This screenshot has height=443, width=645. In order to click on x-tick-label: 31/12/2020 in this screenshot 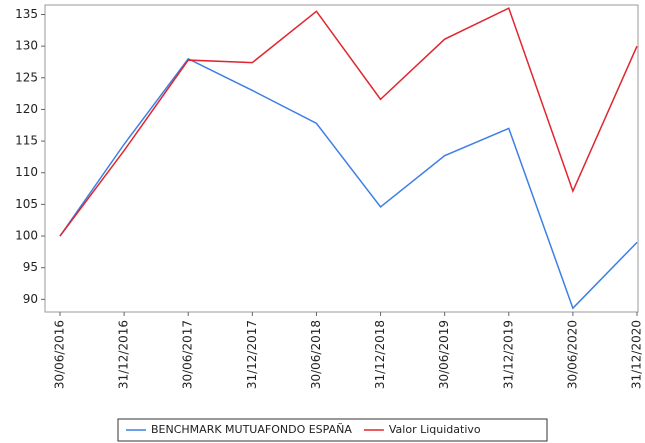, I will do `click(637, 354)`.